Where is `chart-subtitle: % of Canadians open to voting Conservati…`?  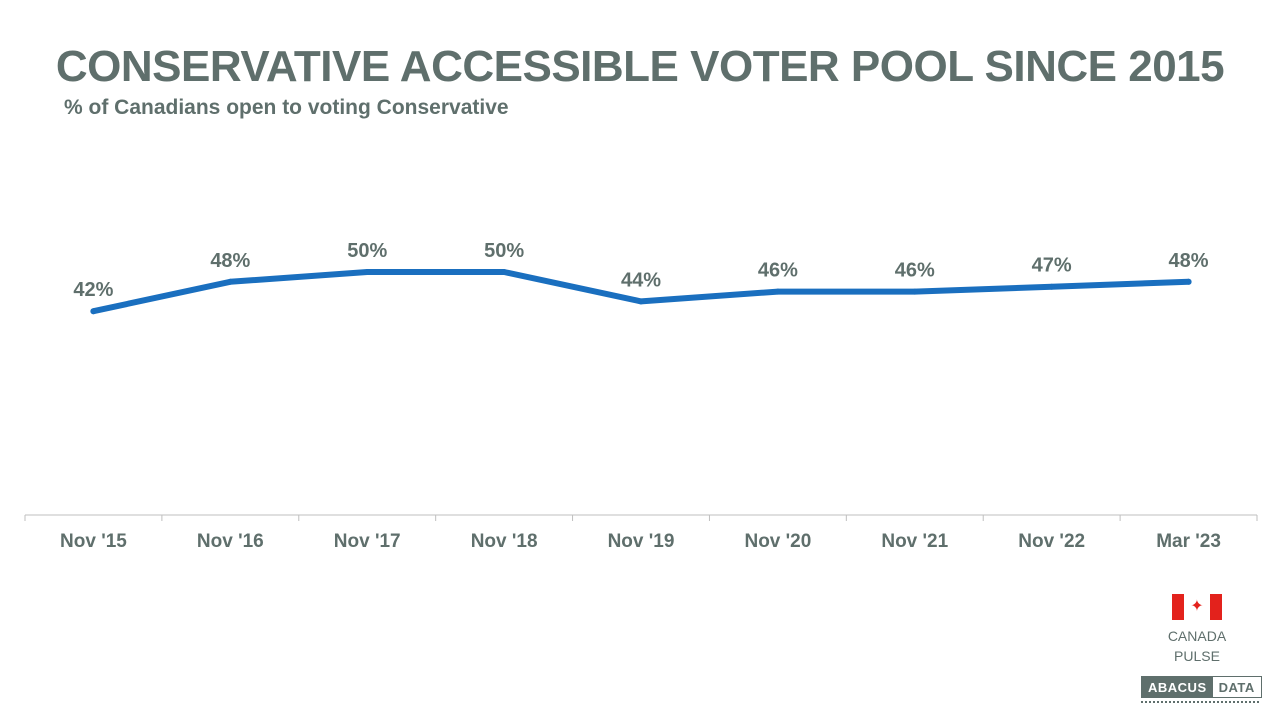 chart-subtitle: % of Canadians open to voting Conservati… is located at coordinates (286, 107).